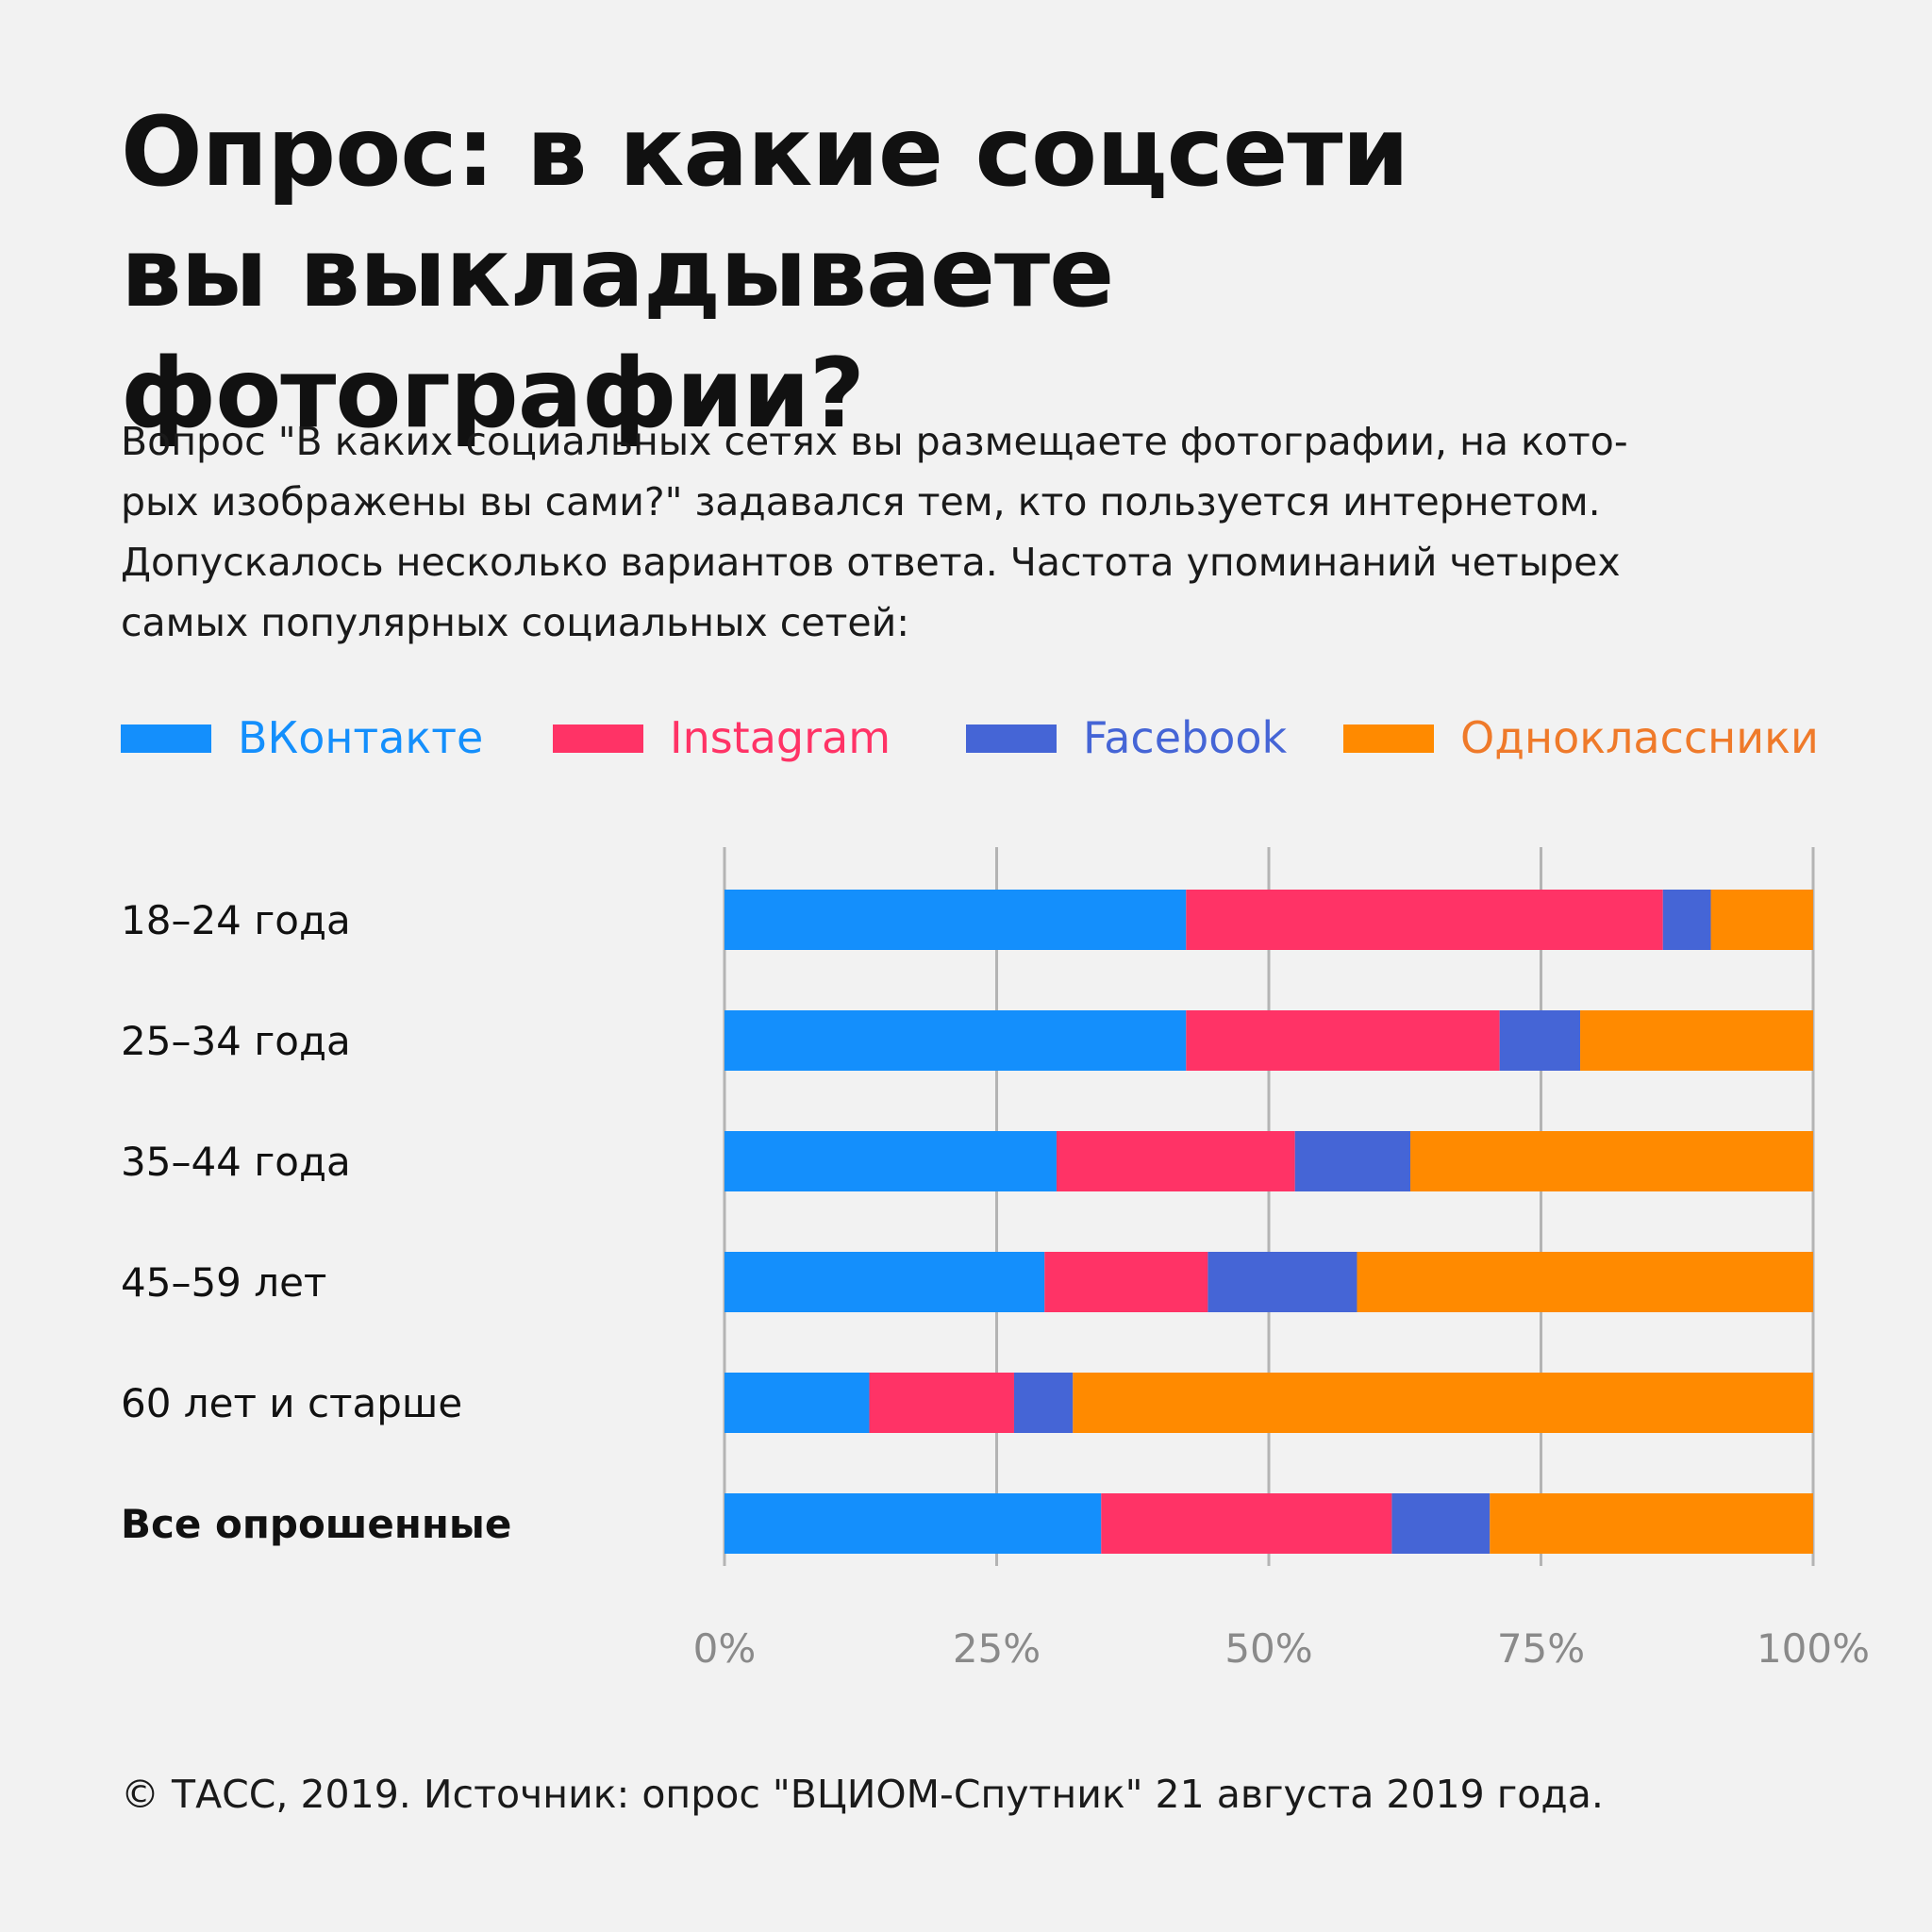 This screenshot has height=1932, width=1932. Describe the element at coordinates (765, 152) in the screenshot. I see `page-title-line: Опрос: в какие соцсети` at that location.